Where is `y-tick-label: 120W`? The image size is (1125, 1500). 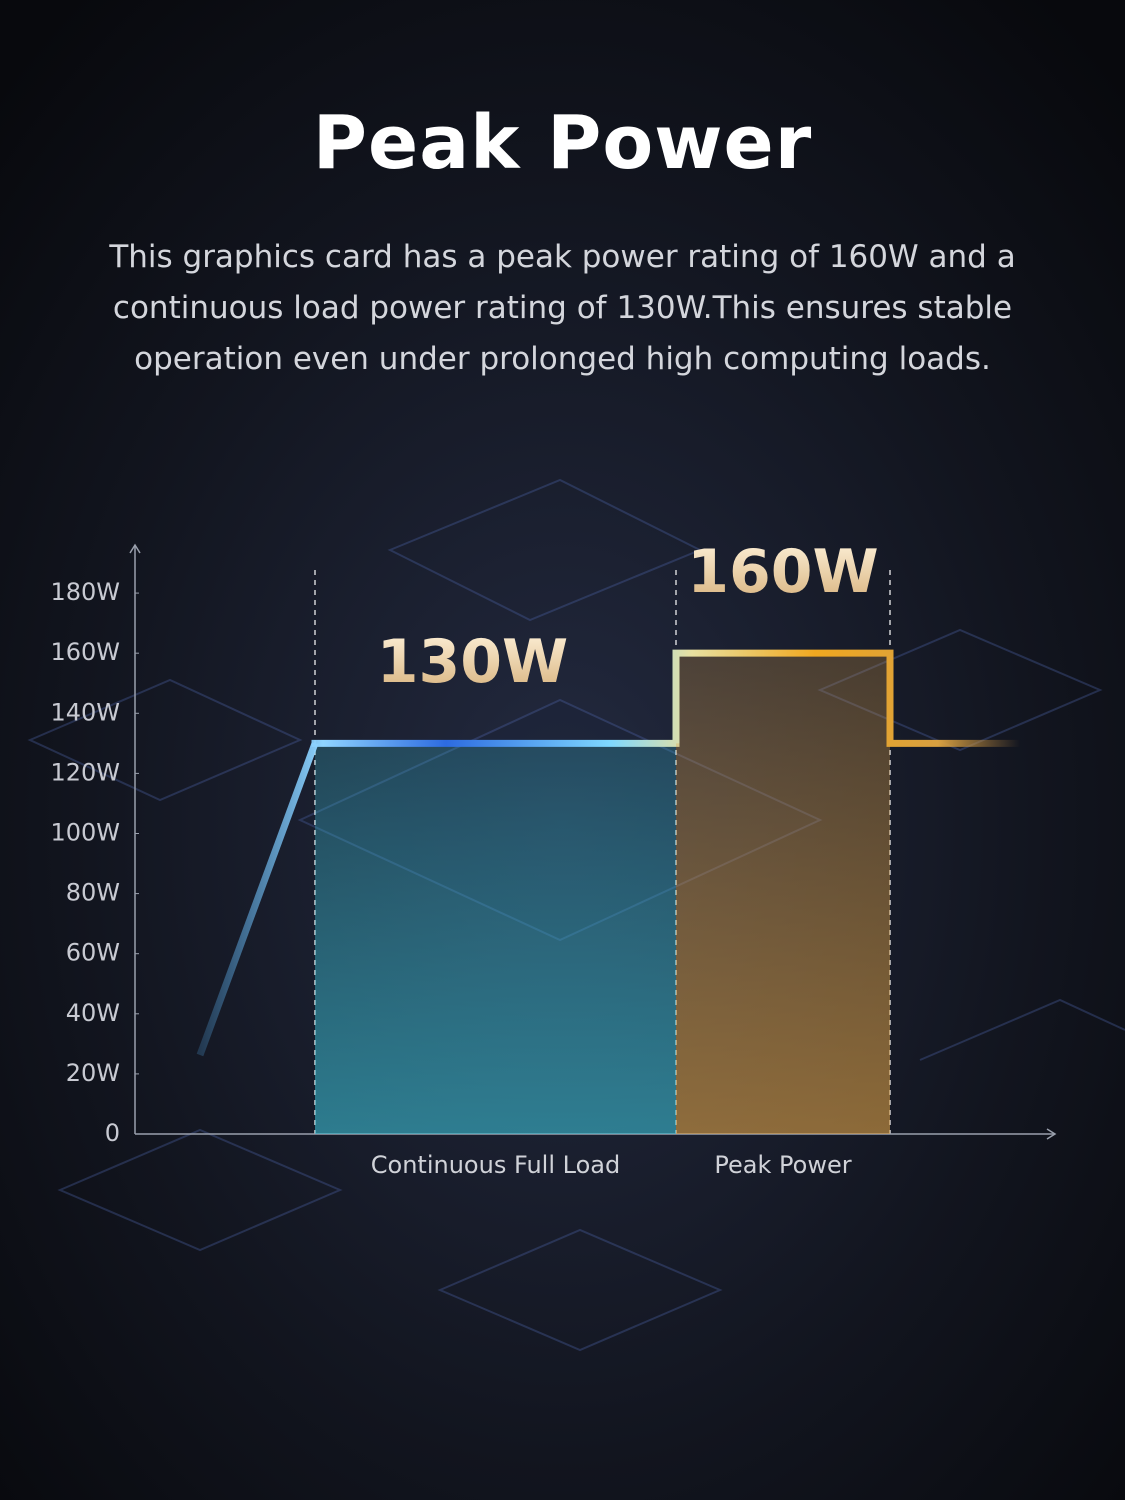 y-tick-label: 120W is located at coordinates (85, 772).